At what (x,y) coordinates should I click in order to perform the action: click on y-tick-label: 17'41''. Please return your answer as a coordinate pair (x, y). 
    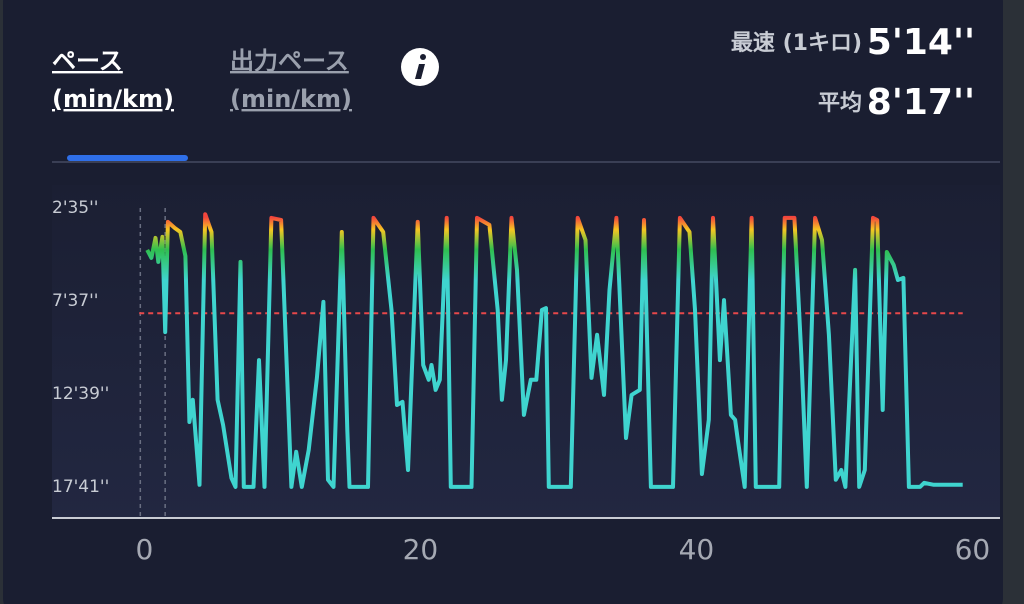
    Looking at the image, I should click on (80, 487).